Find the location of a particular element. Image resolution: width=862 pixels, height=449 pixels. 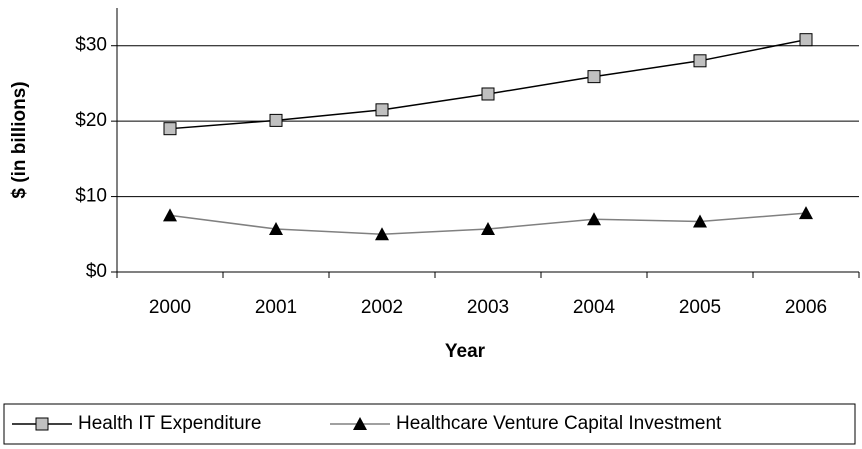

x-tick-label: 2002 is located at coordinates (382, 307).